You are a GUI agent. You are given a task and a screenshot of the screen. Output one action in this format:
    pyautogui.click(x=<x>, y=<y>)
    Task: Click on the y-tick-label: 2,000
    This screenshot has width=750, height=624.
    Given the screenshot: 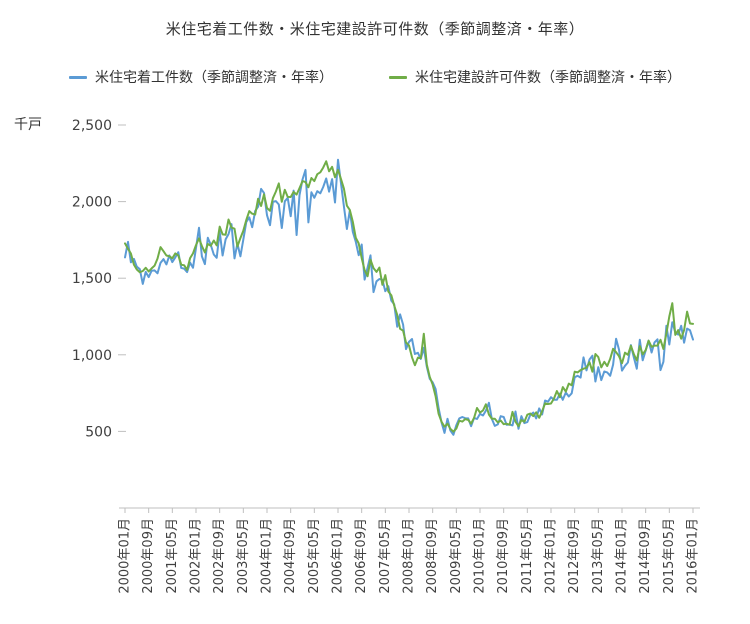 What is the action you would take?
    pyautogui.click(x=92, y=203)
    